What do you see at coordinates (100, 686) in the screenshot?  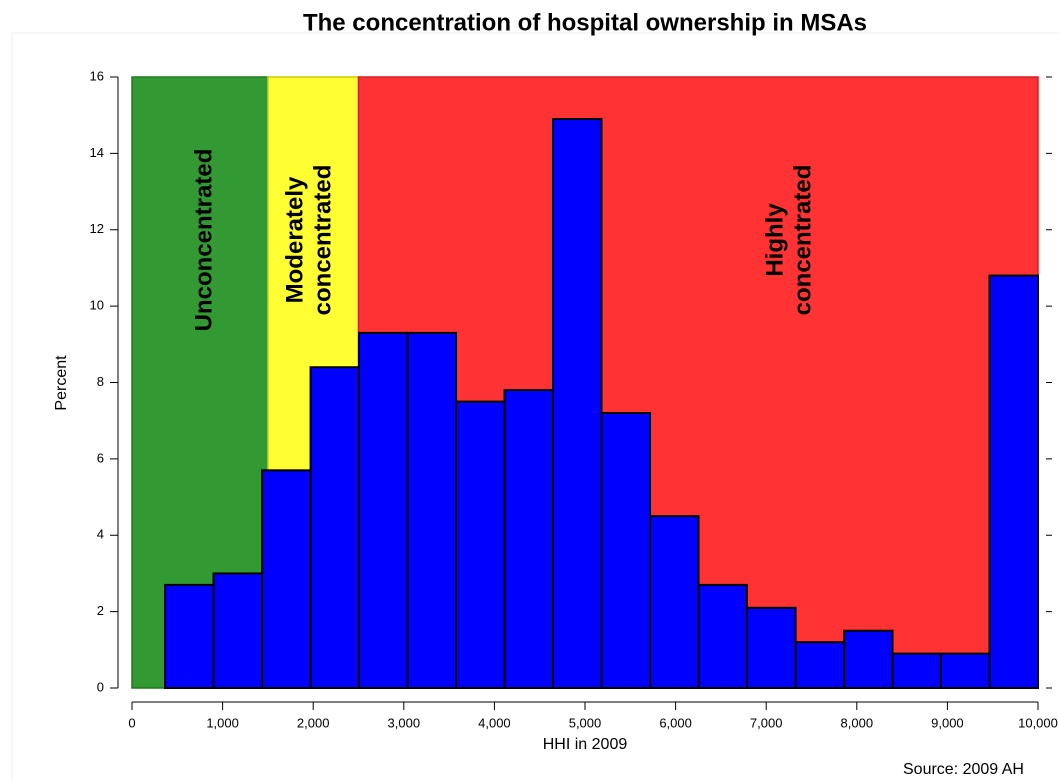 I see `y-tick-label: 0` at bounding box center [100, 686].